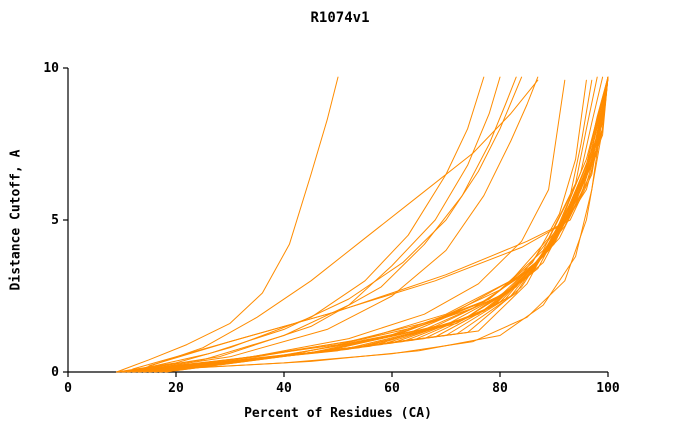 This screenshot has width=680, height=440. I want to click on y-axis-label: Distance Cutoff, A, so click(16, 220).